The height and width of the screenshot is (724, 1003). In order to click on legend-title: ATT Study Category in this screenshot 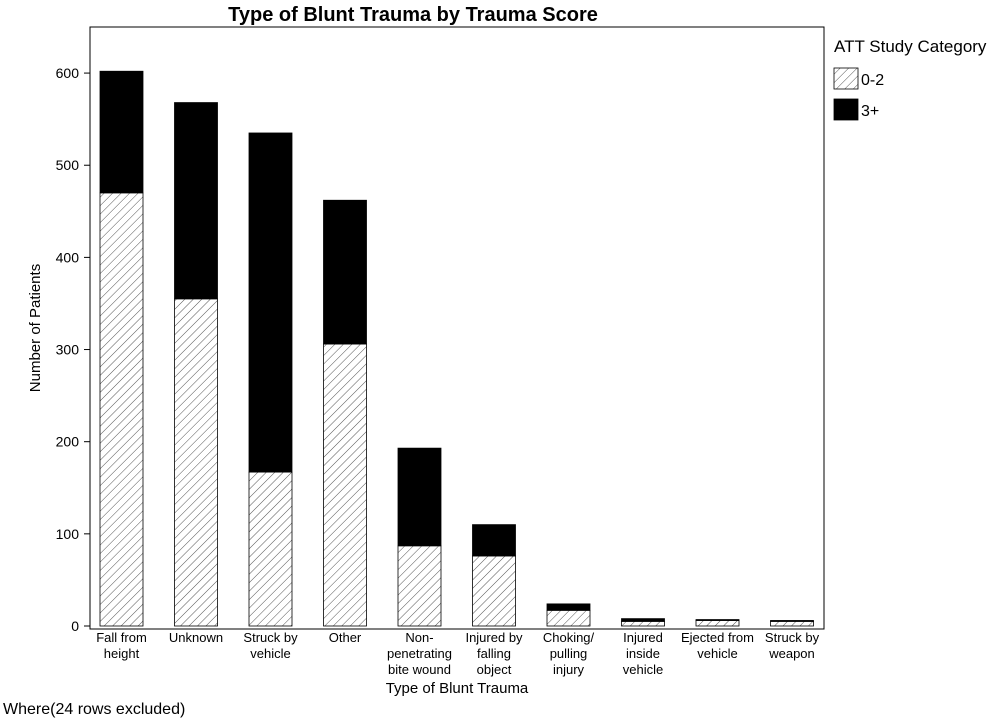, I will do `click(910, 46)`.